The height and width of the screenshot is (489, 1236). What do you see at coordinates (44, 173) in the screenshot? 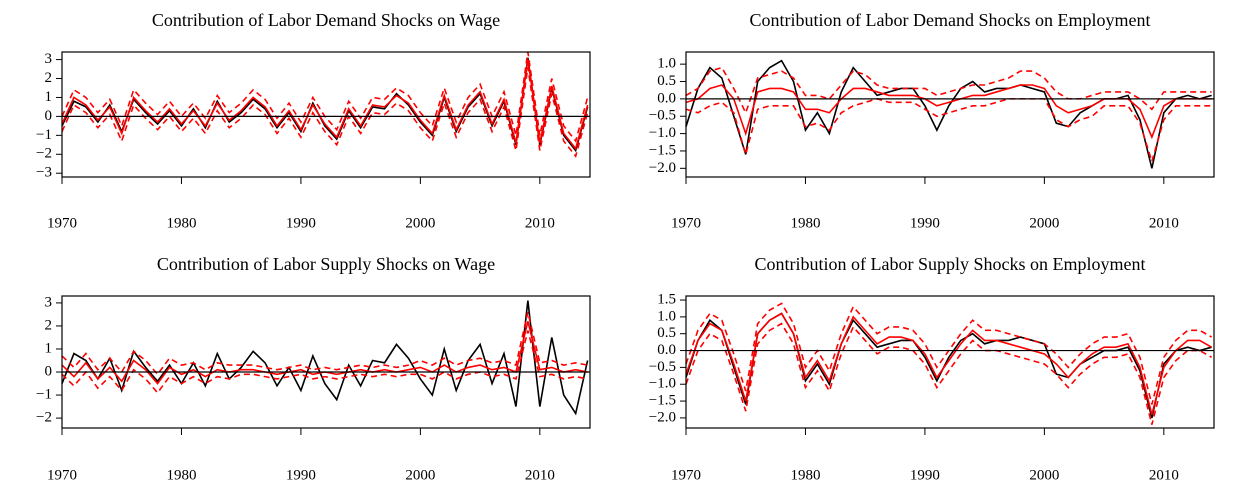
I see `y-tick-label: −3` at bounding box center [44, 173].